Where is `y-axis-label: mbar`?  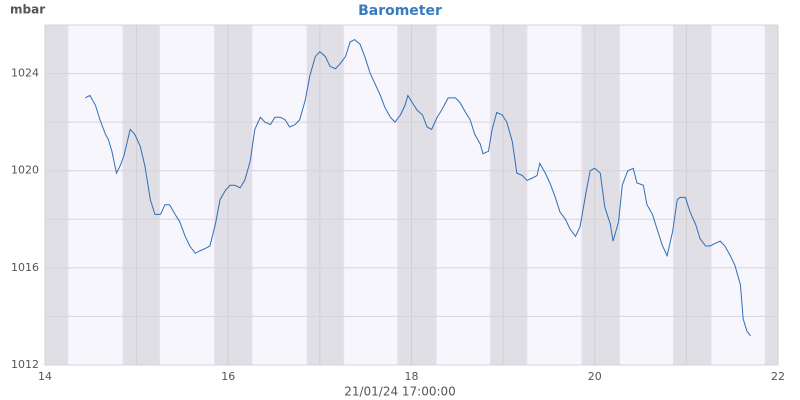 y-axis-label: mbar is located at coordinates (27, 10).